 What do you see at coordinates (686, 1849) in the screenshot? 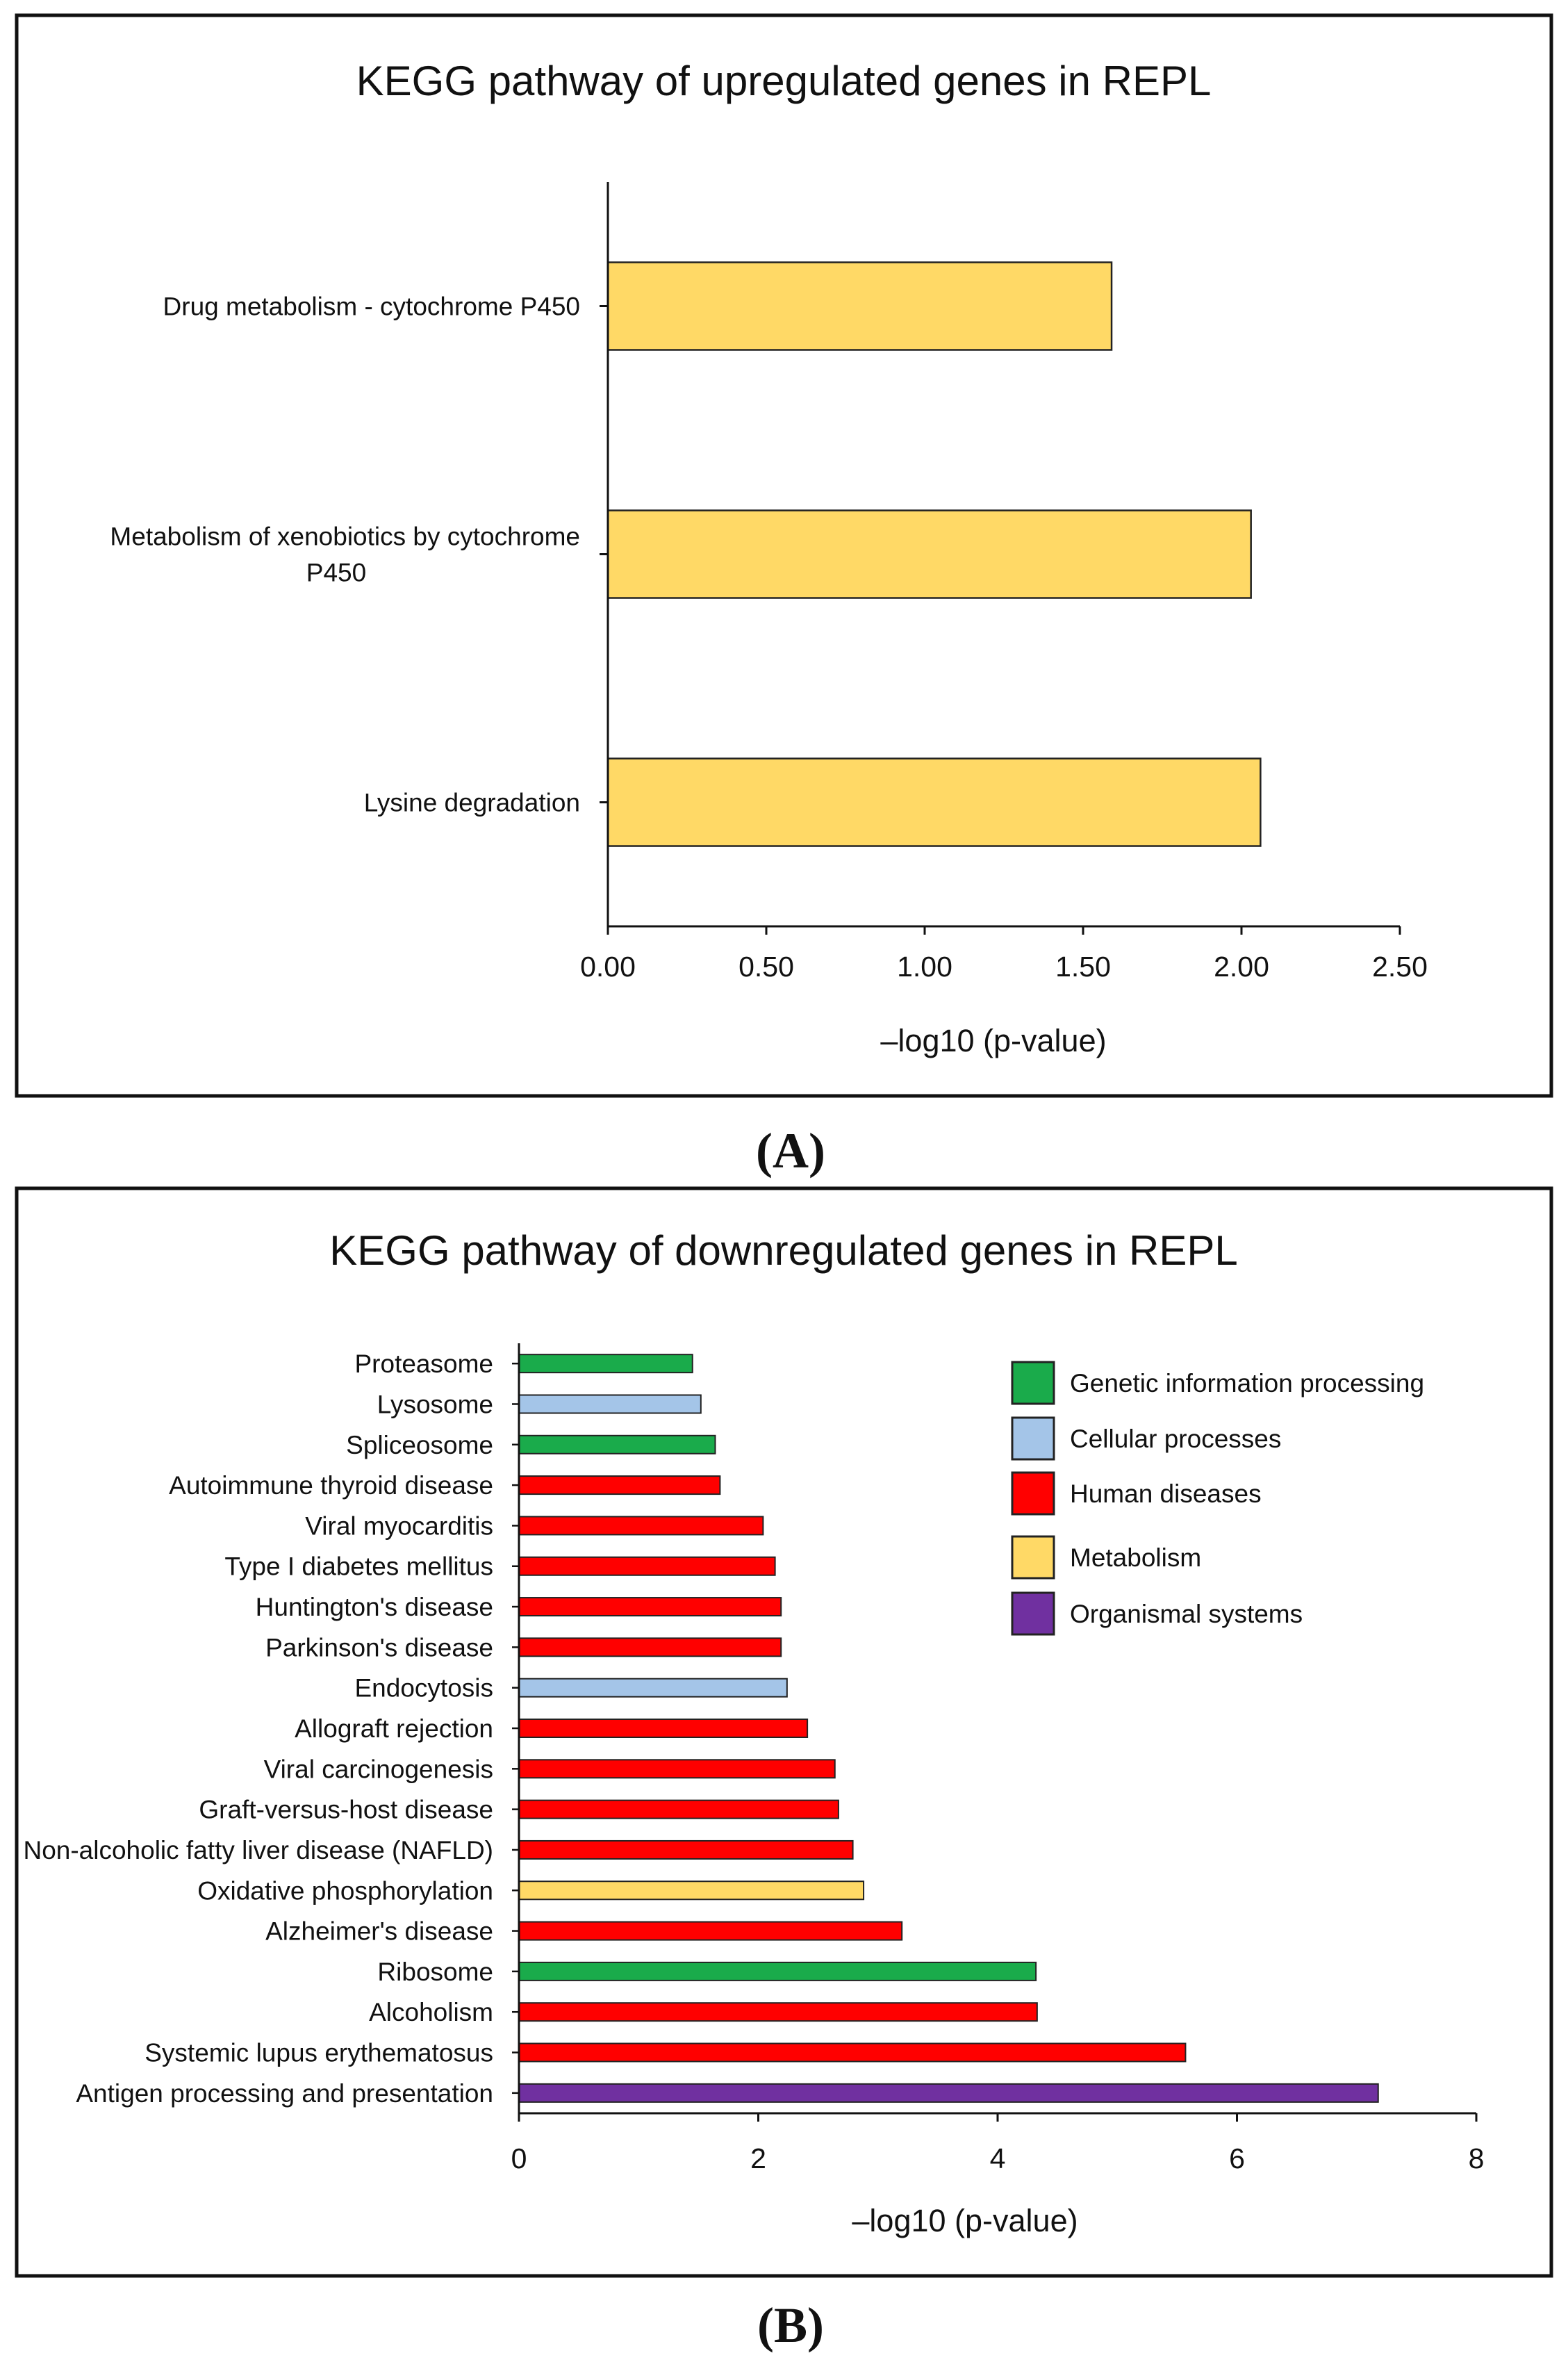
I see `bar-non-alcoholic-fatty-liver-disease-nafld` at bounding box center [686, 1849].